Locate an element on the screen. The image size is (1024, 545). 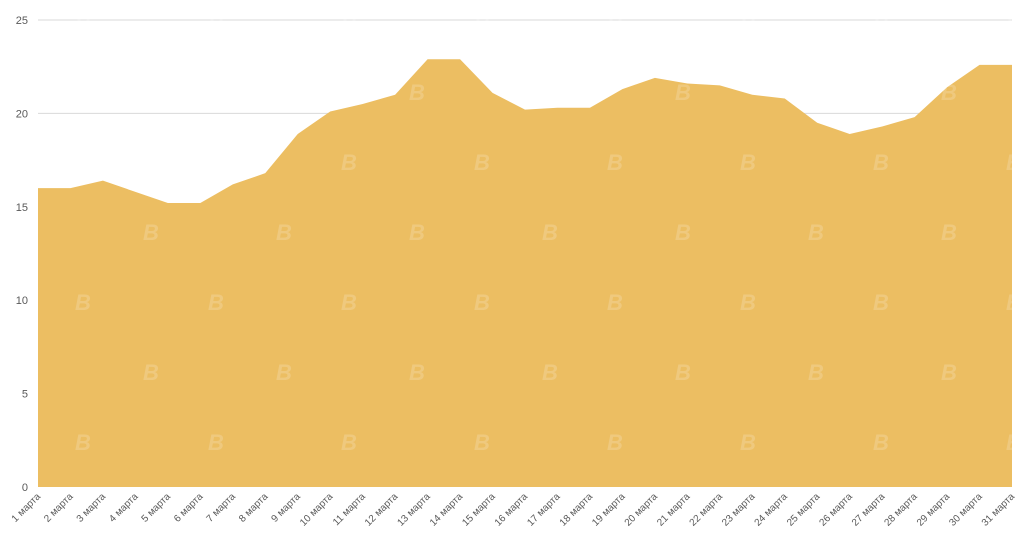
x-tick-label: 15 марта is located at coordinates (479, 510).